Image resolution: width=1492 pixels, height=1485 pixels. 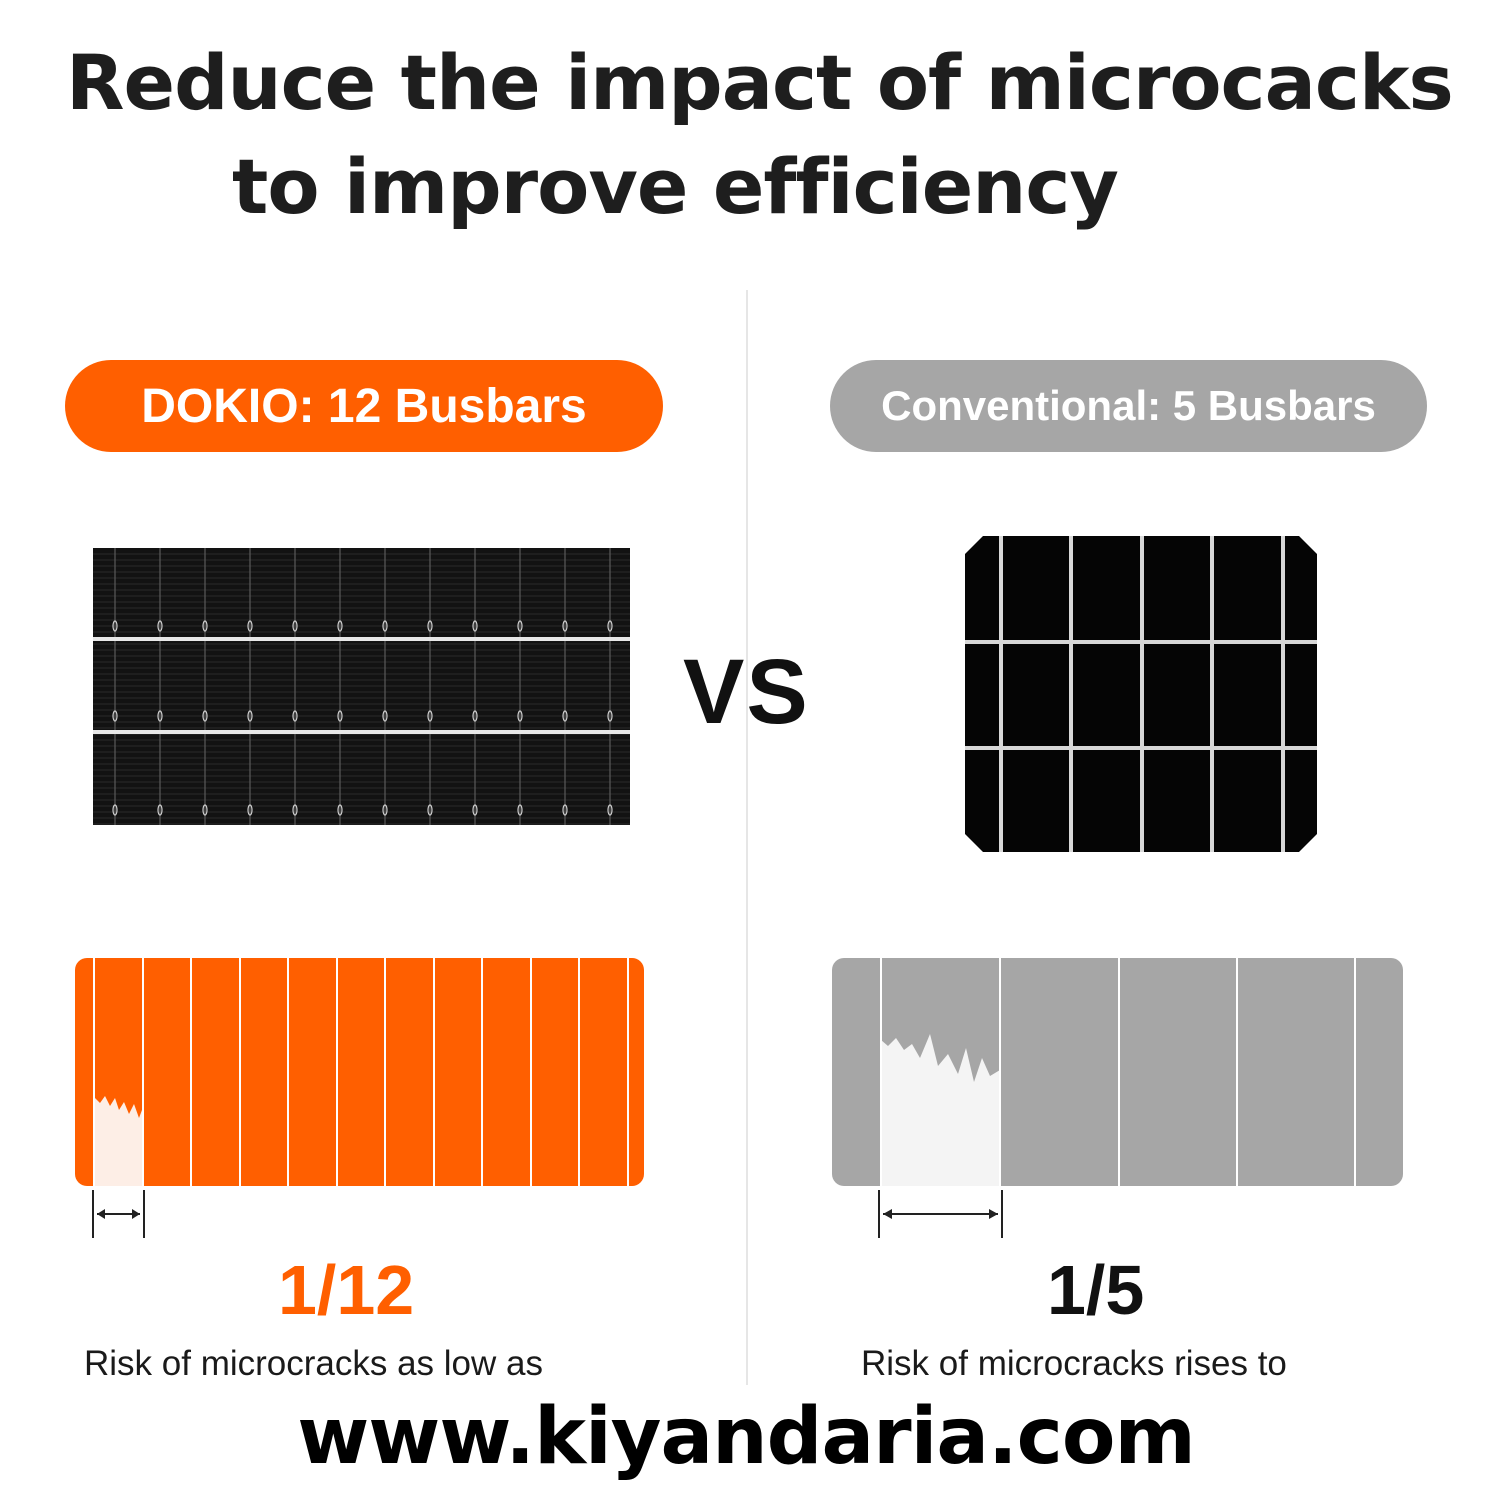 I want to click on conventional-5-busbar-cell-image, so click(x=1141, y=694).